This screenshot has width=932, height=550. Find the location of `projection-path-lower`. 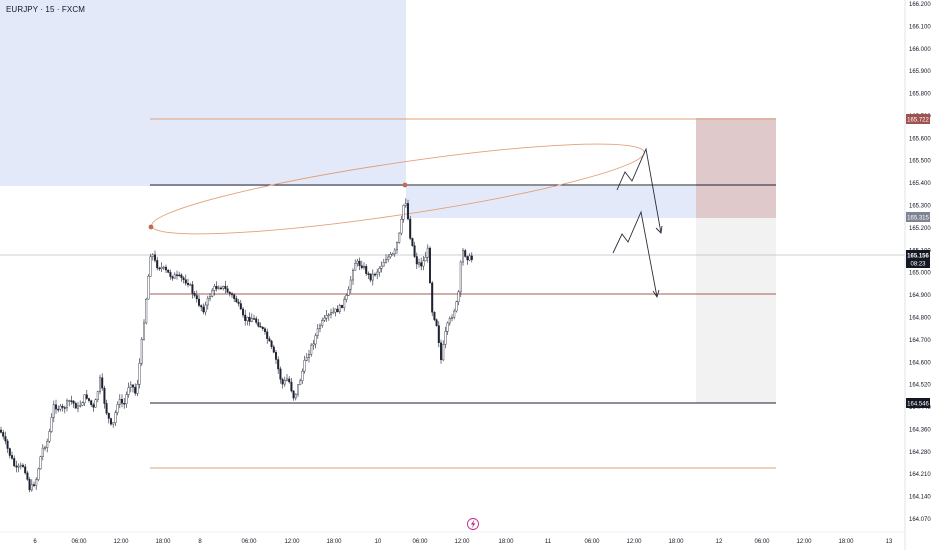

projection-path-lower is located at coordinates (636, 254).